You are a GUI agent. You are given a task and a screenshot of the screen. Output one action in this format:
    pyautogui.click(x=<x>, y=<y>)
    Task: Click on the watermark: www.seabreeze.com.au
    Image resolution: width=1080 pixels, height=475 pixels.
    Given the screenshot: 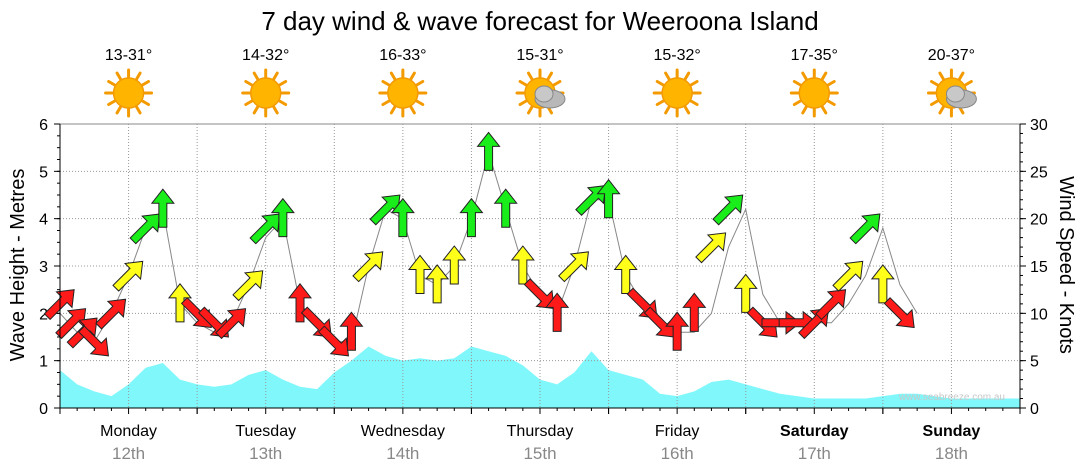 What is the action you would take?
    pyautogui.click(x=951, y=397)
    